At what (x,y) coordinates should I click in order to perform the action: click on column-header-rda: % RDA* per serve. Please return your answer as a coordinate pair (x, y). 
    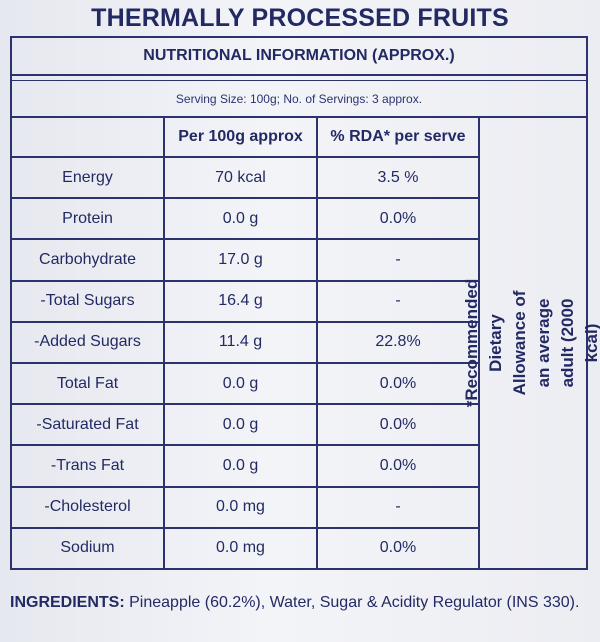
    Looking at the image, I should click on (398, 136).